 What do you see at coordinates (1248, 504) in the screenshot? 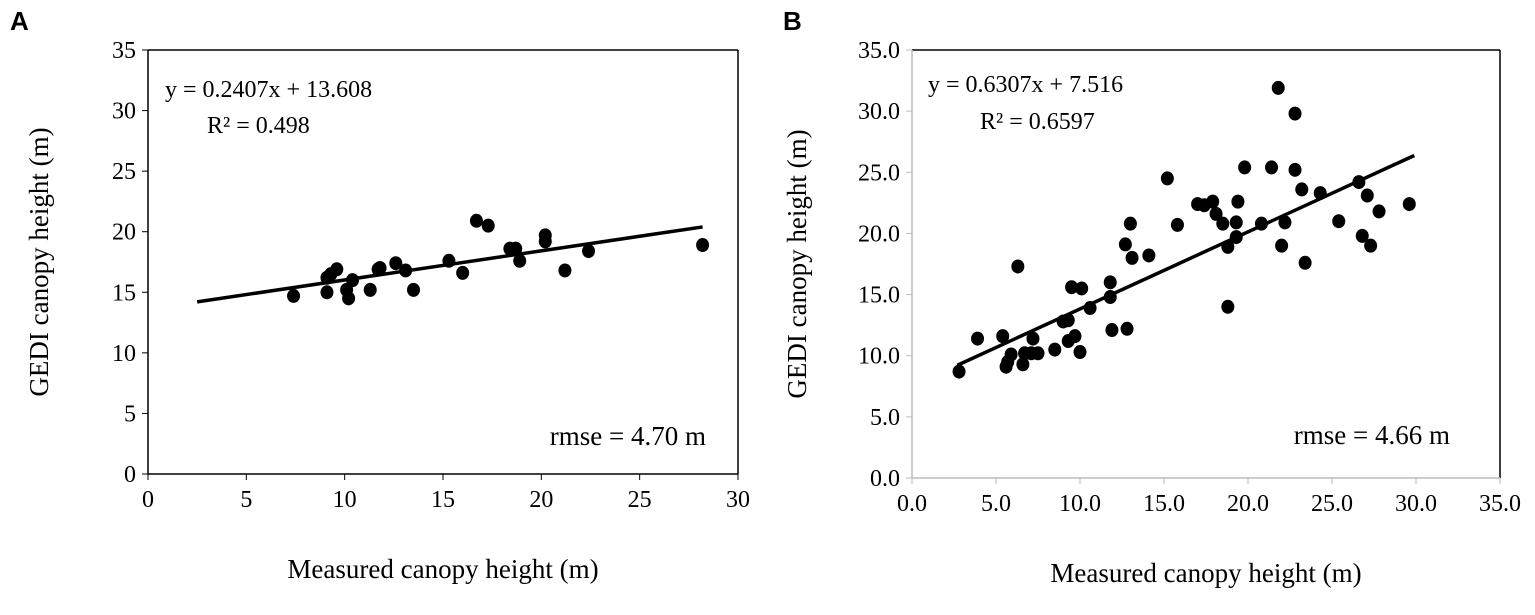
I see `x-tick-label: 20.0` at bounding box center [1248, 504].